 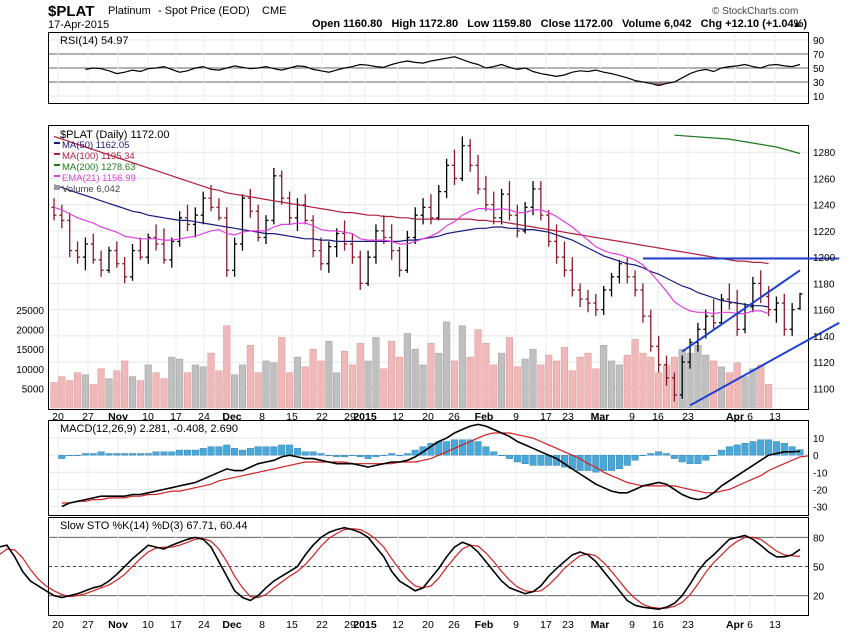 What do you see at coordinates (824, 363) in the screenshot?
I see `price-y-tick-label: 1120` at bounding box center [824, 363].